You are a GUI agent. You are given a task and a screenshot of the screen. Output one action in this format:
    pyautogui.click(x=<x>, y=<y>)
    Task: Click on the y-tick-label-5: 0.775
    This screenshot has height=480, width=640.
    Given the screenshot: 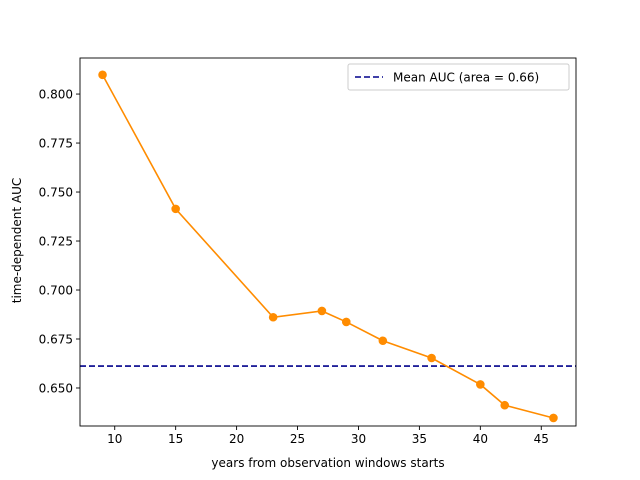 What is the action you would take?
    pyautogui.click(x=56, y=143)
    